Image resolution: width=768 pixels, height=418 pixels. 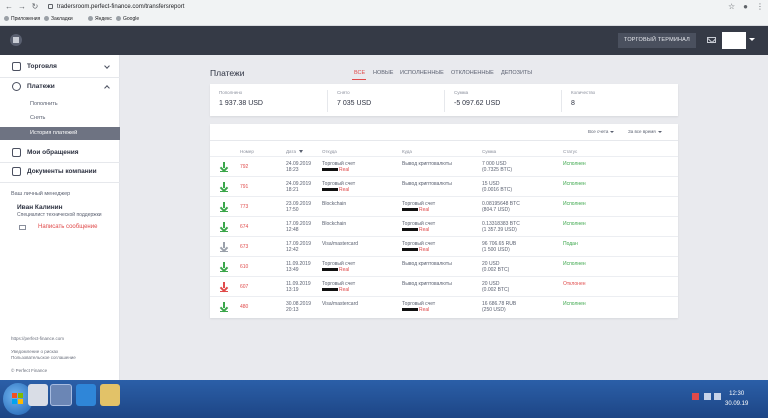 What do you see at coordinates (745, 6) in the screenshot?
I see `profile-icon: ●` at bounding box center [745, 6].